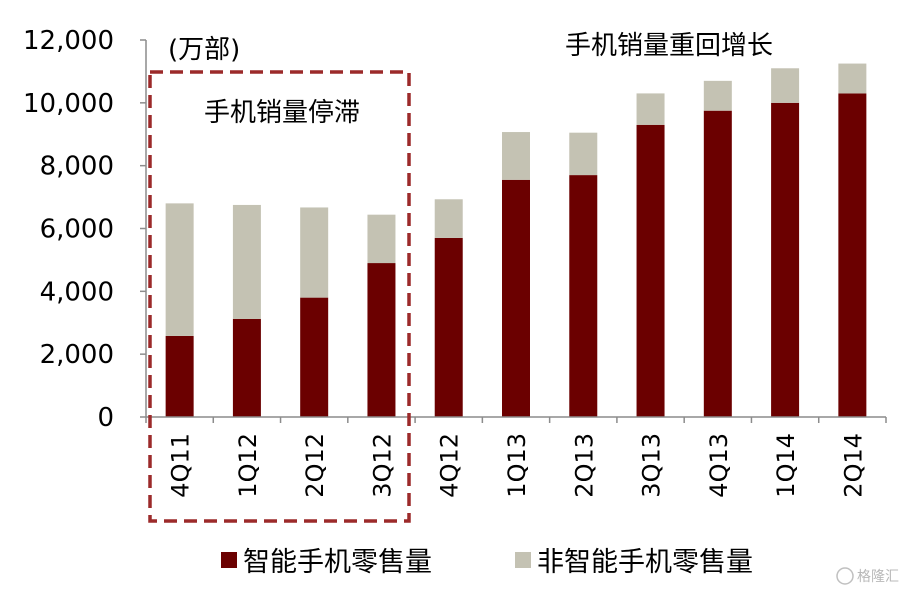 The height and width of the screenshot is (592, 910). I want to click on unit-label: (万部), so click(204, 50).